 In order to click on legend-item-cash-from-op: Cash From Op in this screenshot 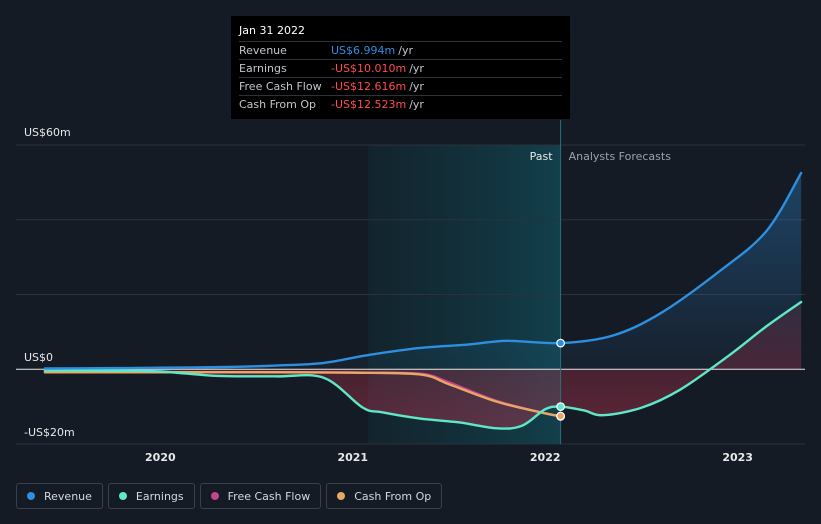, I will do `click(384, 496)`.